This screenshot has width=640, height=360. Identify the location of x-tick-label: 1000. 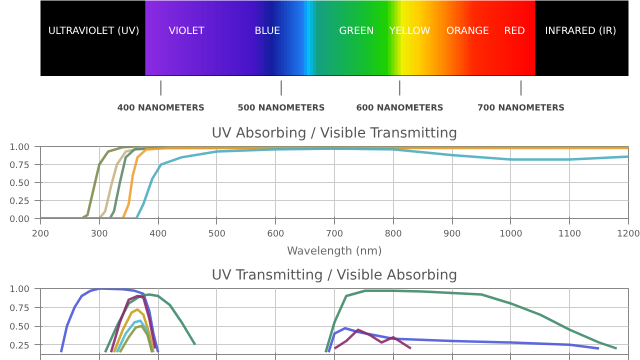
(511, 235).